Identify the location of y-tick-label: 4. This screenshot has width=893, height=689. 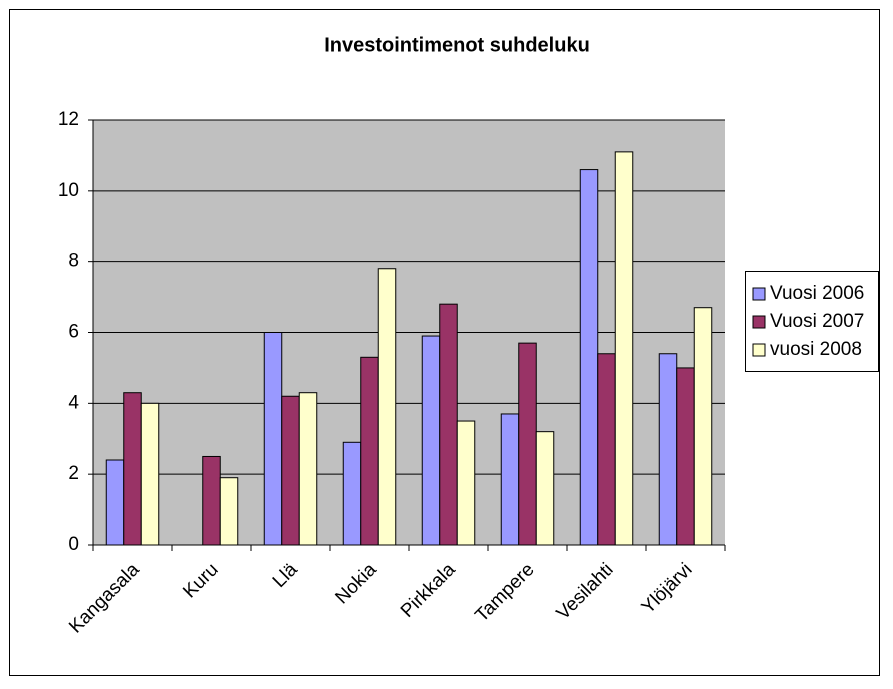
(73, 402).